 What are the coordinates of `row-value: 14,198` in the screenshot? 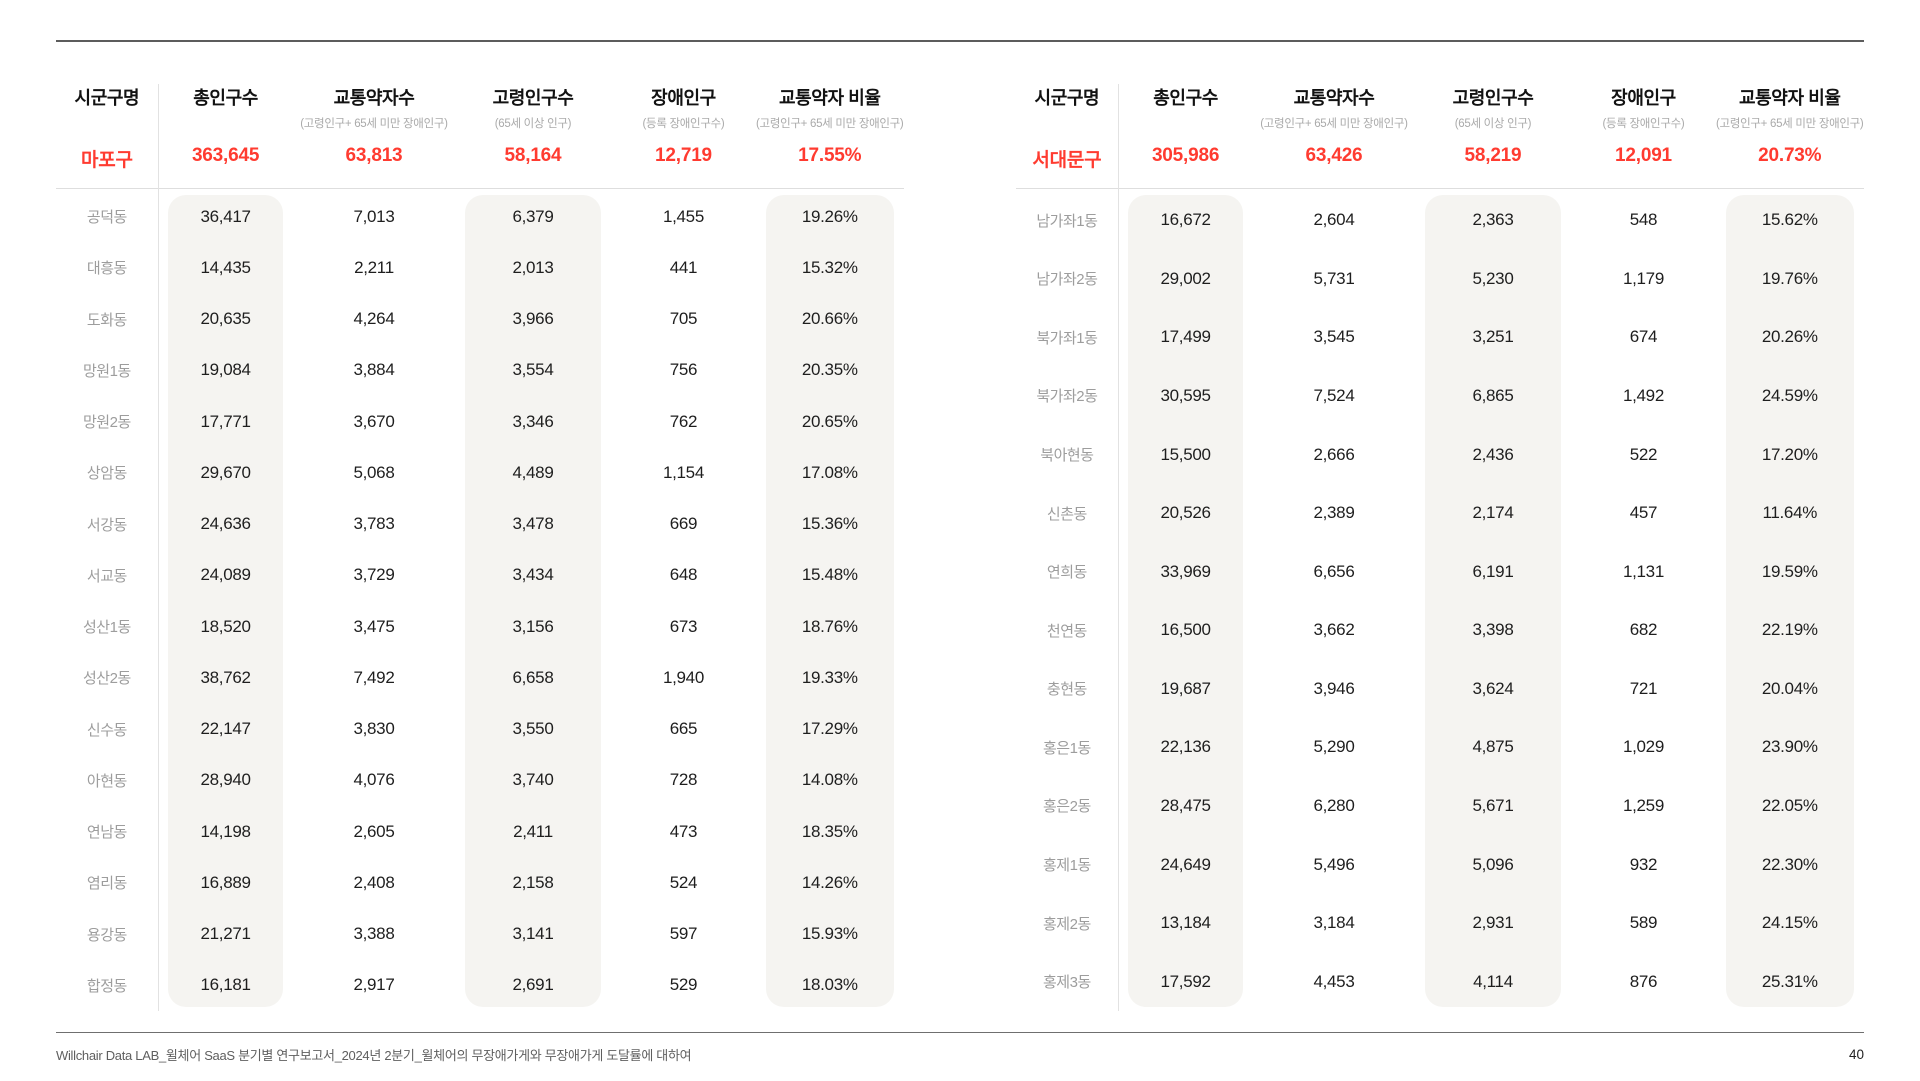 It's located at (225, 831).